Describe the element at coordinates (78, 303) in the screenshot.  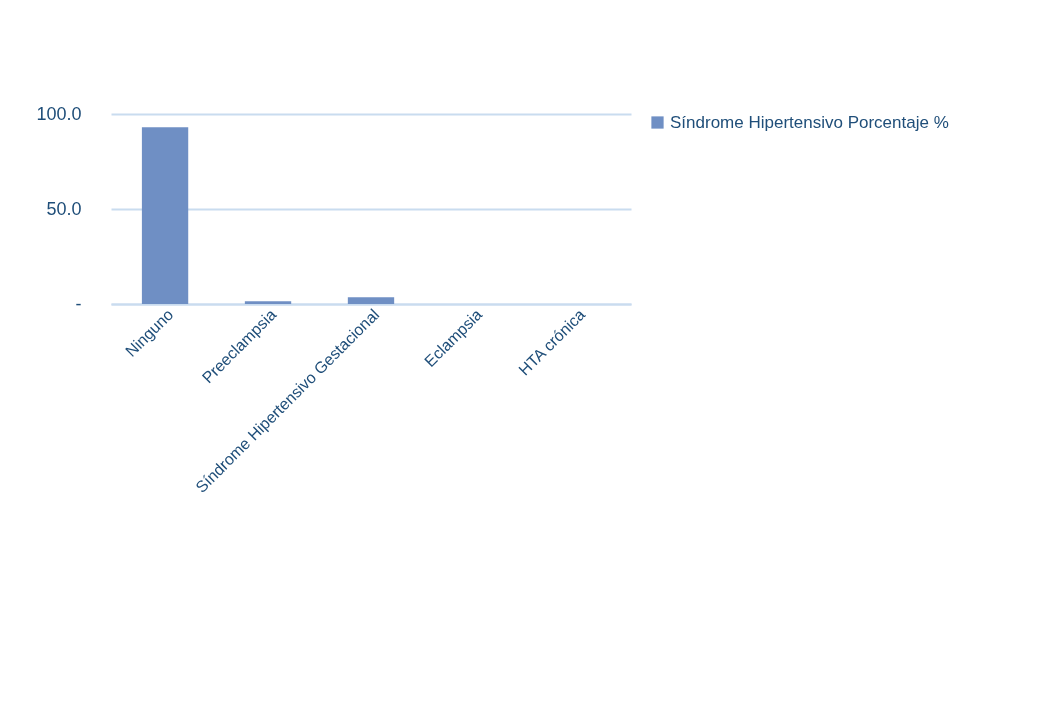
I see `y-tick-label: -` at that location.